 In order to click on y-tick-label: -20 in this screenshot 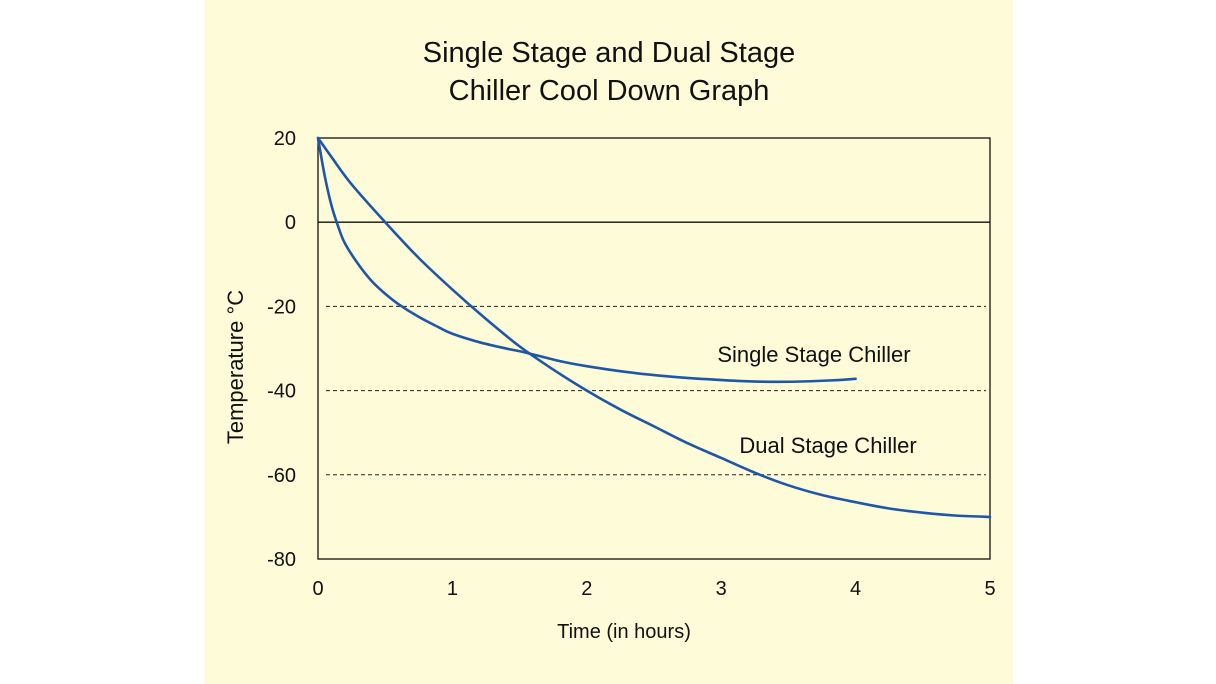, I will do `click(281, 307)`.